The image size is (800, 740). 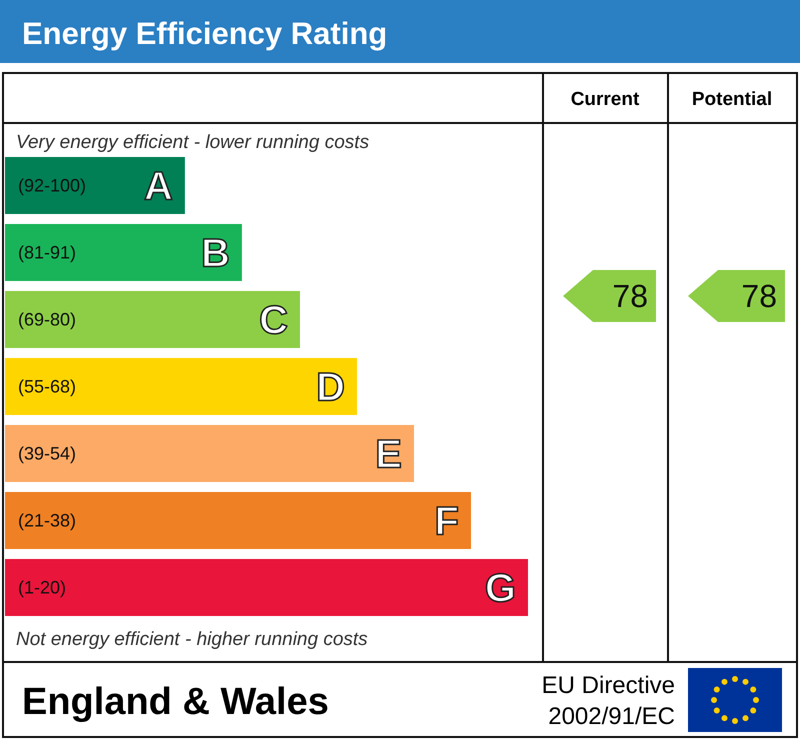 What do you see at coordinates (732, 99) in the screenshot?
I see `text: Potential` at bounding box center [732, 99].